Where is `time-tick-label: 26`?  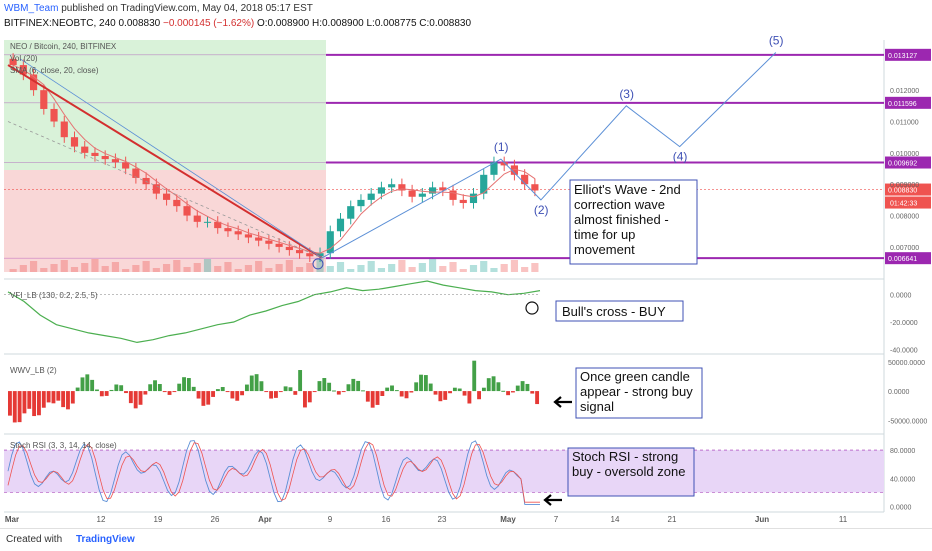 time-tick-label: 26 is located at coordinates (215, 519).